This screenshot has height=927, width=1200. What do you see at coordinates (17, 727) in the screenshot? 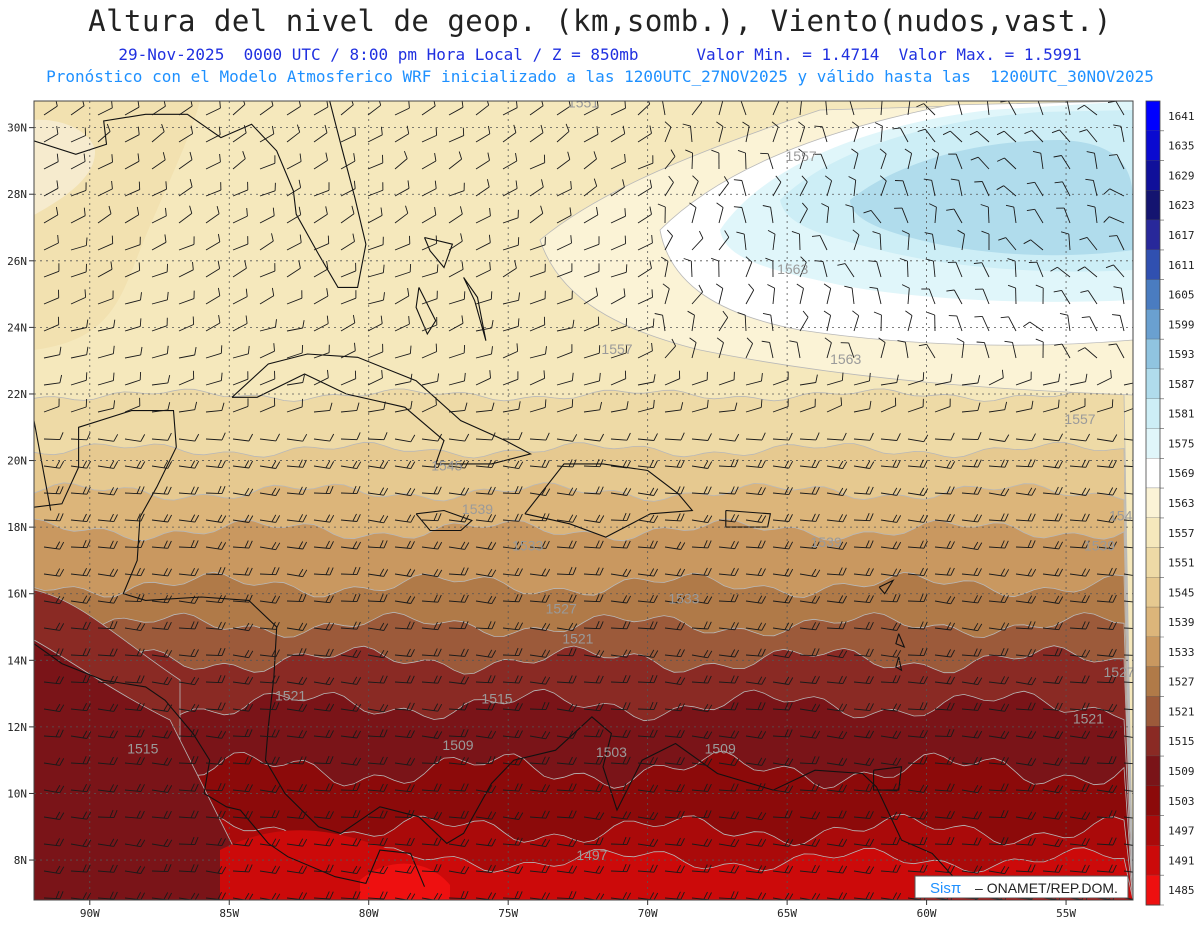
I see `lat-tick-label: 12N` at bounding box center [17, 727].